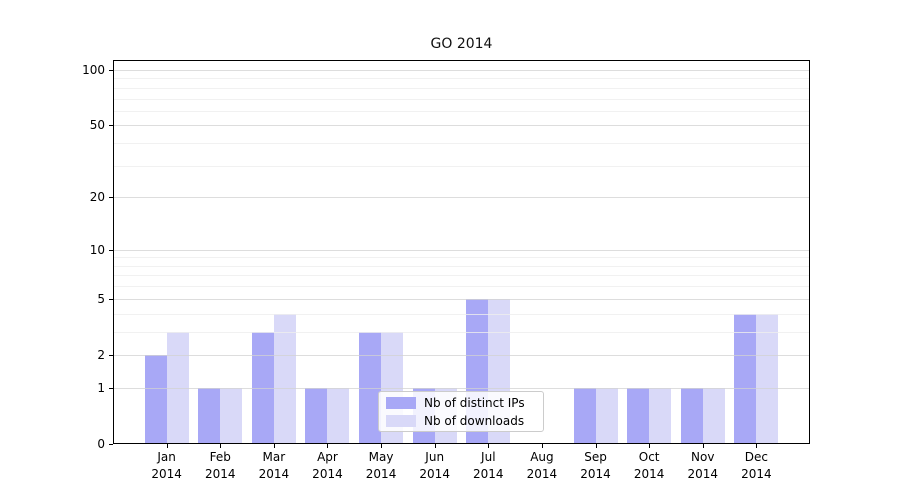 Image resolution: width=900 pixels, height=500 pixels. I want to click on x-tick-label-oct: Oct 2014, so click(649, 465).